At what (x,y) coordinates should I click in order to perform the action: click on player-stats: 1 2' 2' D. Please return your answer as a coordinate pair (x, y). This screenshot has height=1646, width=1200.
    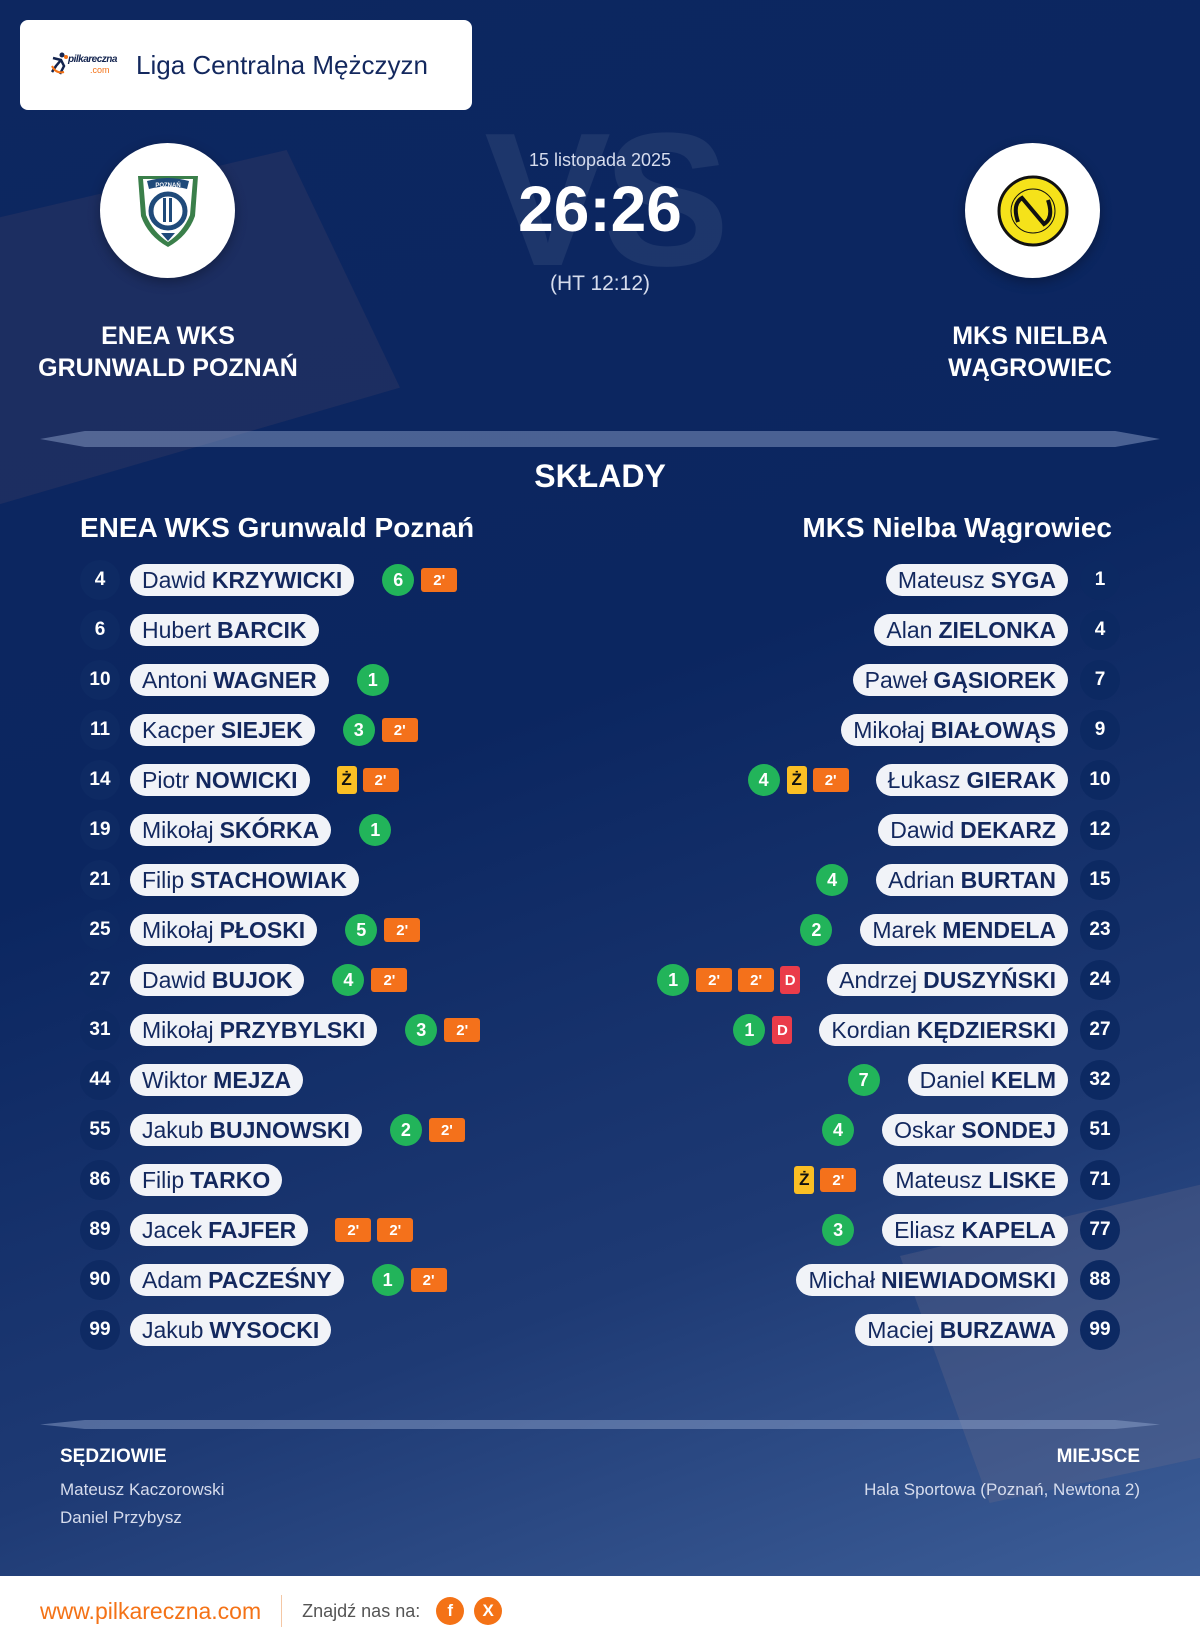
    Looking at the image, I should click on (728, 980).